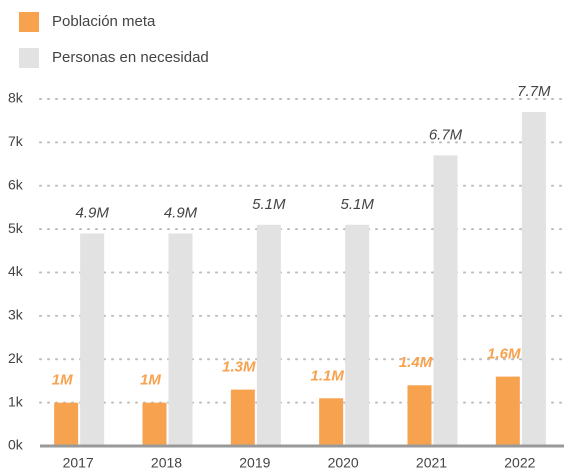 This screenshot has height=470, width=564. I want to click on value-label: 7.7M, so click(534, 91).